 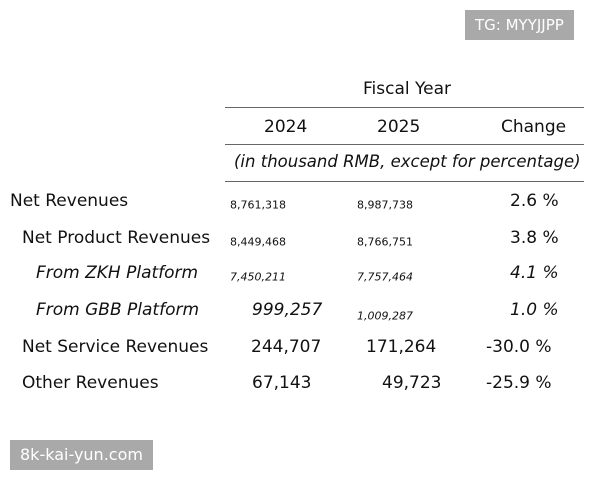 I want to click on row-label: Other Revenues, so click(x=90, y=383).